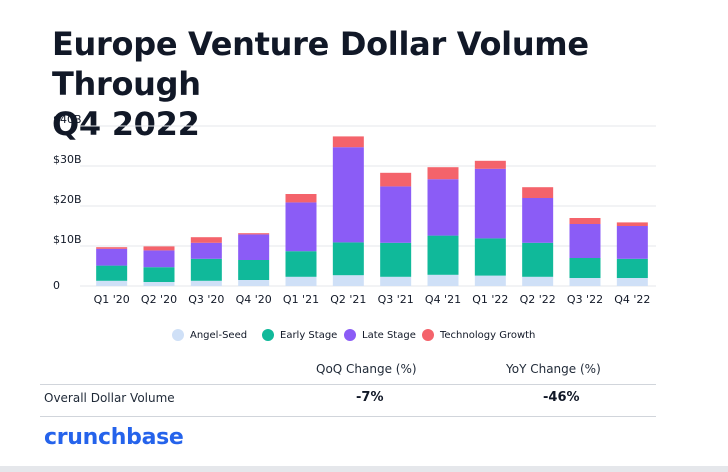 The height and width of the screenshot is (472, 728). Describe the element at coordinates (112, 299) in the screenshot. I see `x-tick-label: Q1 '20` at that location.